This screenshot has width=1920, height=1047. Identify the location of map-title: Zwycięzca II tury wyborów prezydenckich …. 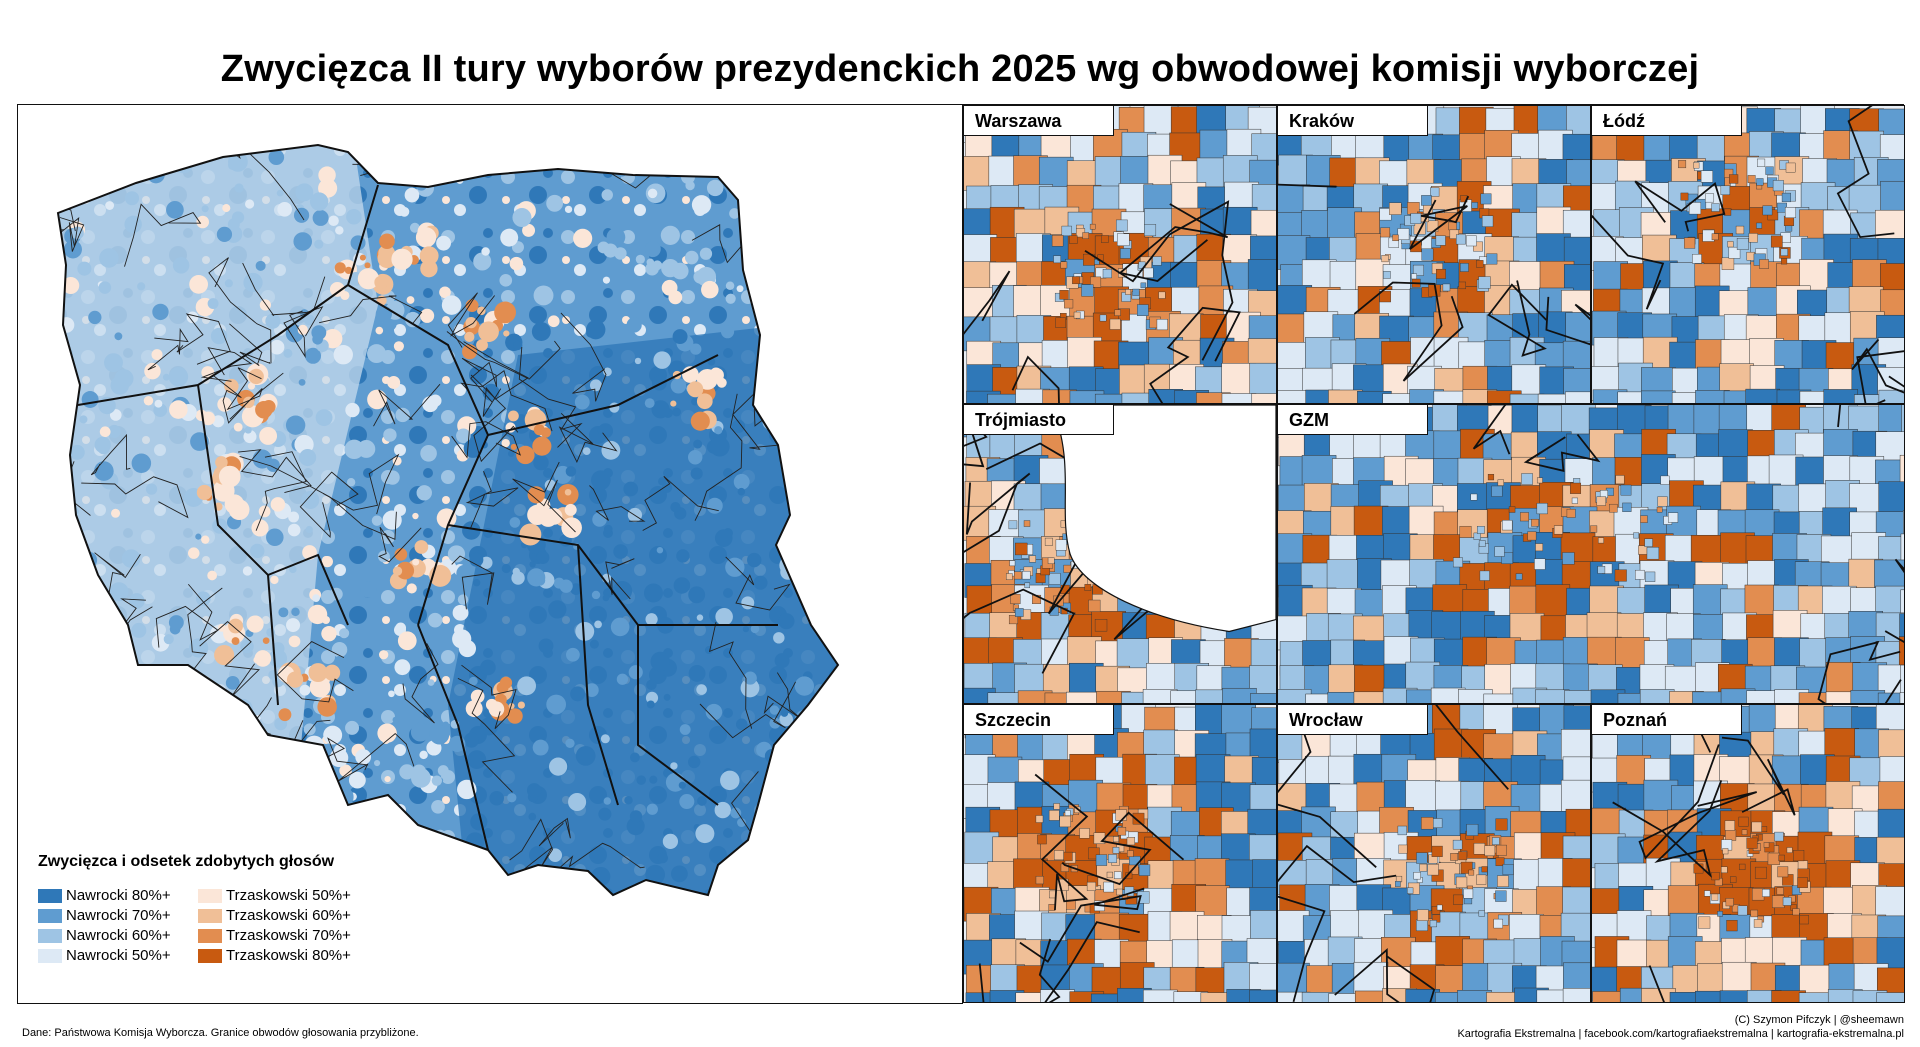
(960, 69).